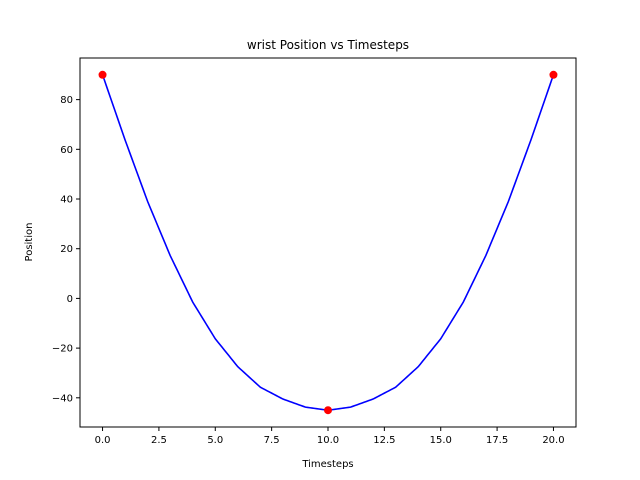 This screenshot has width=640, height=480. I want to click on x-axis-title: Timesteps, so click(327, 464).